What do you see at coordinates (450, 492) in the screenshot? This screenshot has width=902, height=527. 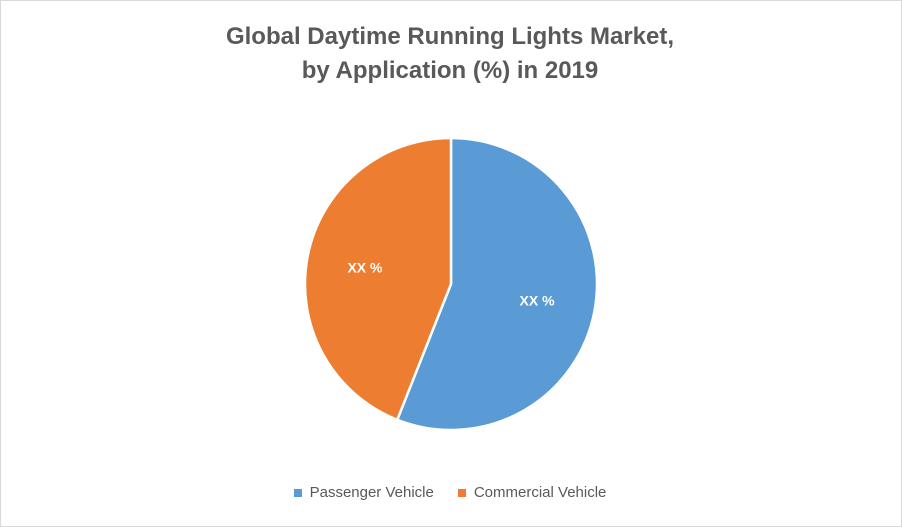 I see `chart-legend: Passenger Vehicle Commercial Vehicle` at bounding box center [450, 492].